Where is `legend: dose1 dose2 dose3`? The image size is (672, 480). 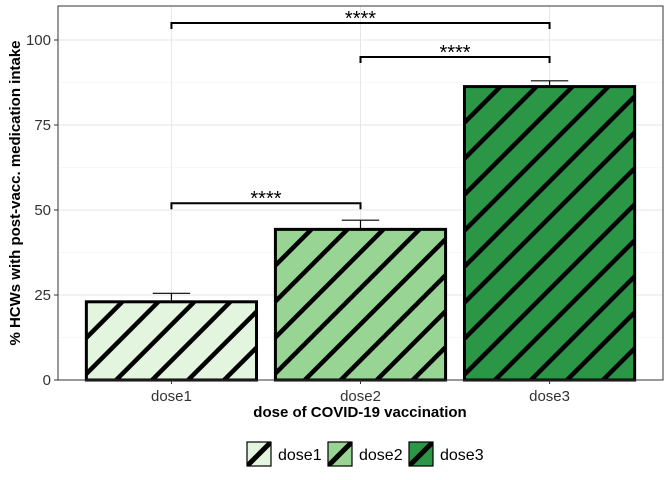
legend: dose1 dose2 dose3 is located at coordinates (365, 454).